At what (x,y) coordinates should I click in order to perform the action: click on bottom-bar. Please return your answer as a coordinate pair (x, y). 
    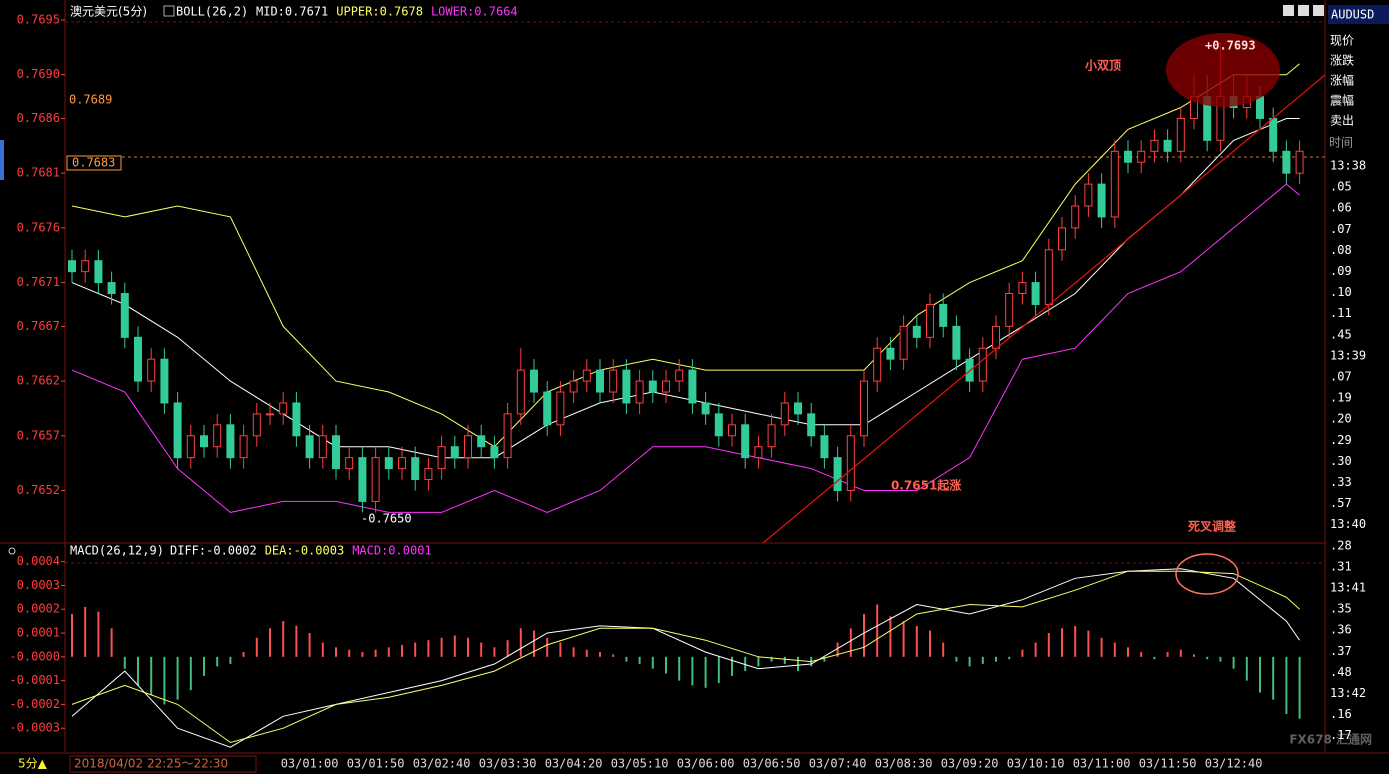
    Looking at the image, I should click on (662, 764).